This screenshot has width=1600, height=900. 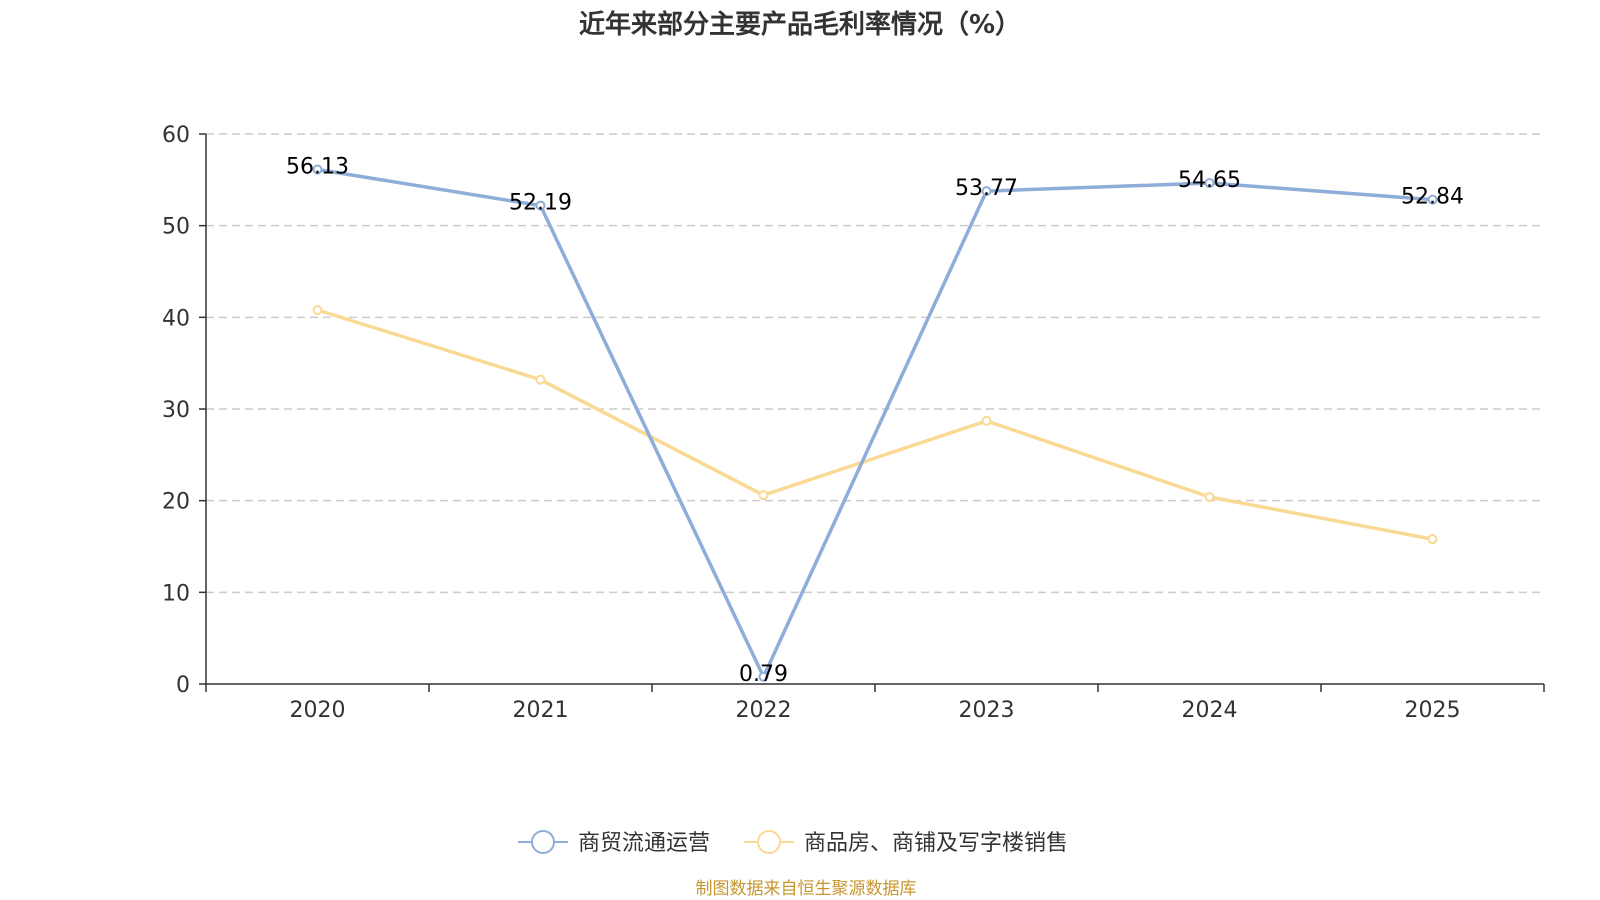 I want to click on data-label: 52.19, so click(x=540, y=203).